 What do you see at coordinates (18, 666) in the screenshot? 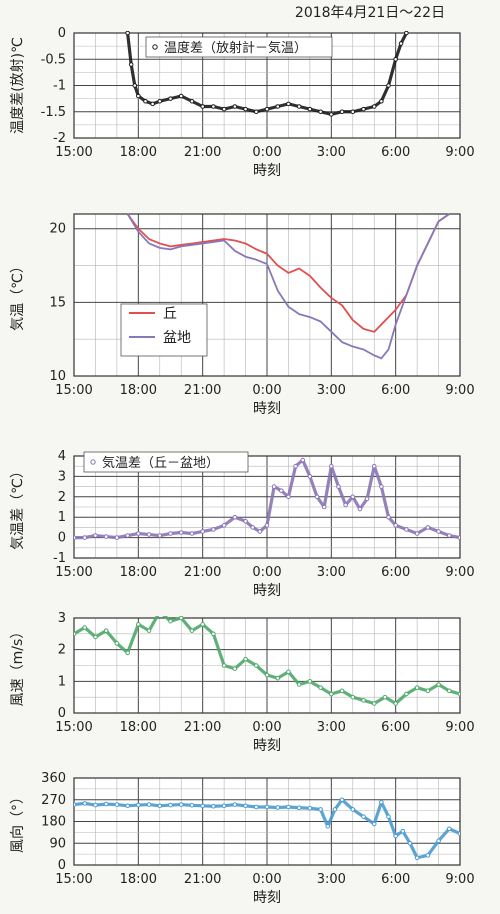
I see `y-axis-label: 風速（m/s）` at bounding box center [18, 666].